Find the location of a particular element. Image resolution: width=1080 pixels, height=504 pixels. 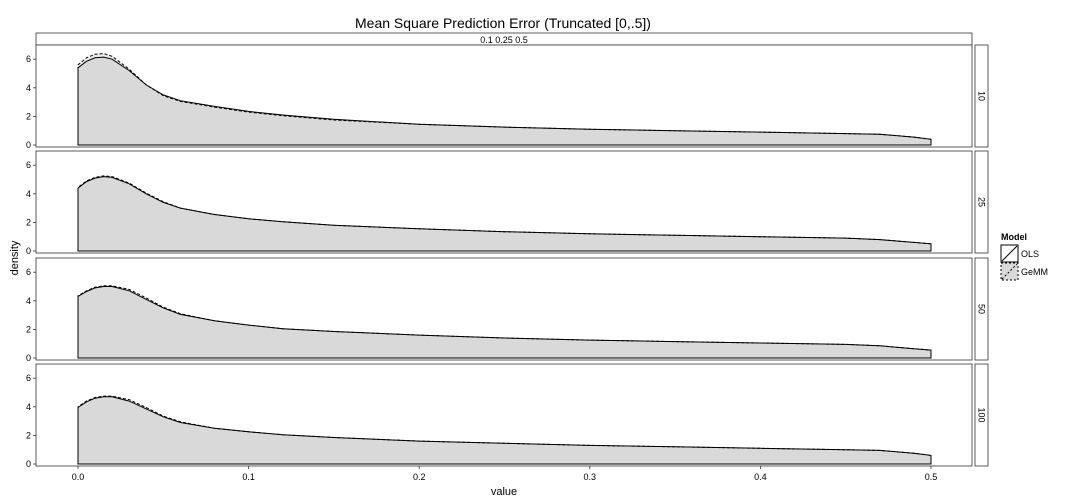

x-tick-label: 0.5 is located at coordinates (931, 477).